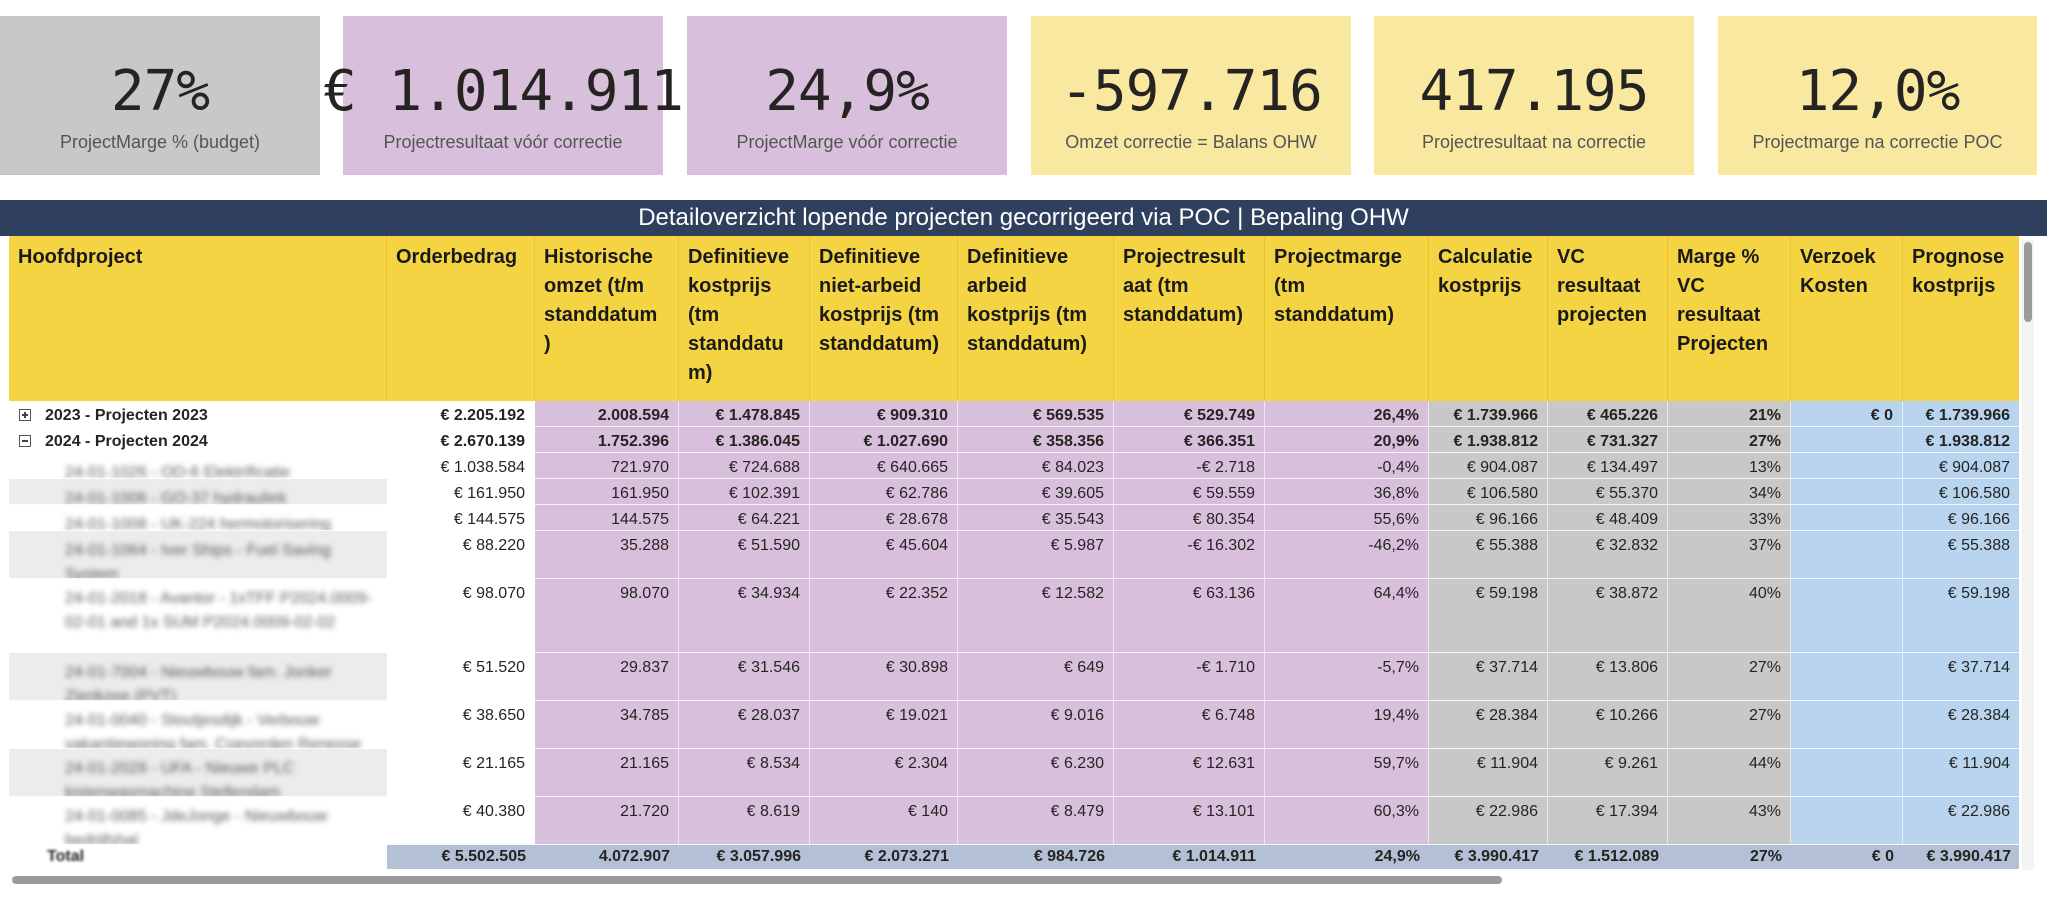  What do you see at coordinates (25, 441) in the screenshot?
I see `collapse-icon` at bounding box center [25, 441].